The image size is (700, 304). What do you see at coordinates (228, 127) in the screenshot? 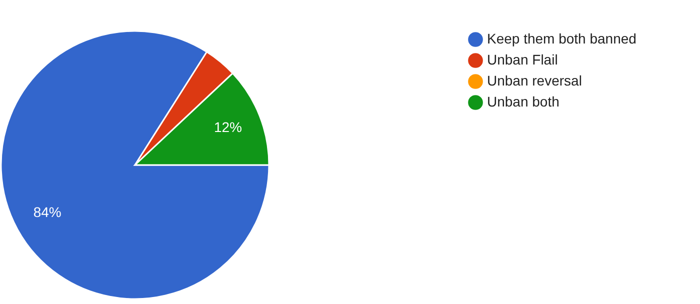
I see `data-label: 12%` at bounding box center [228, 127].